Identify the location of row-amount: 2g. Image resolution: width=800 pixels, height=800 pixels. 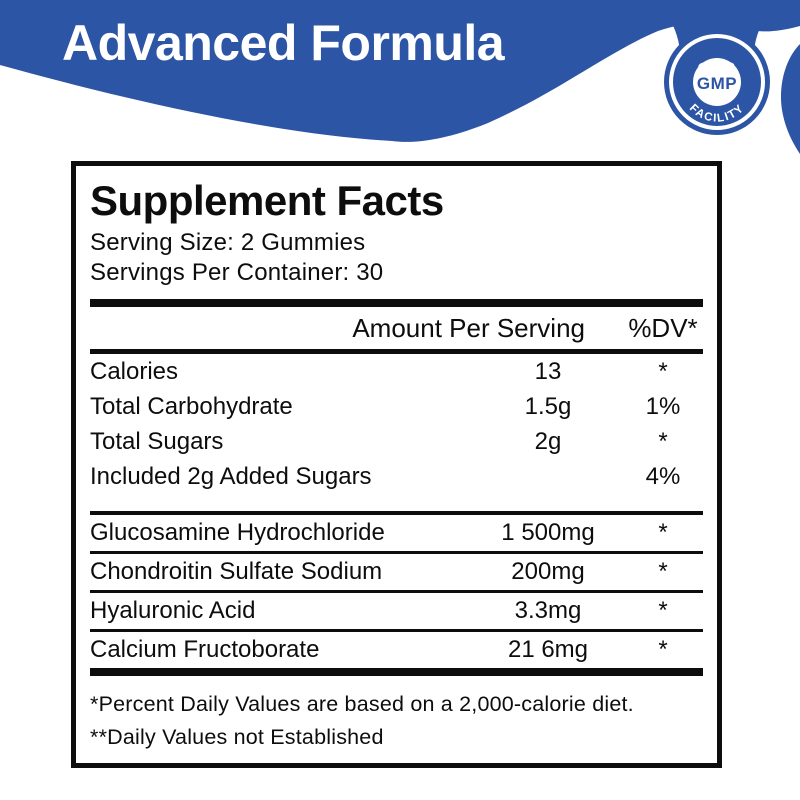
(548, 441).